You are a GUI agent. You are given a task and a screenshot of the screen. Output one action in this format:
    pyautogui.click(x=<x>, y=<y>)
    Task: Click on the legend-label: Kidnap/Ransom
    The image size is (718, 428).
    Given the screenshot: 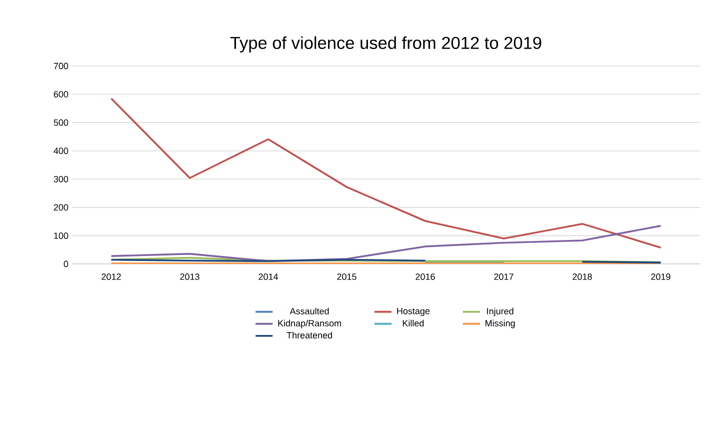 What is the action you would take?
    pyautogui.click(x=309, y=324)
    